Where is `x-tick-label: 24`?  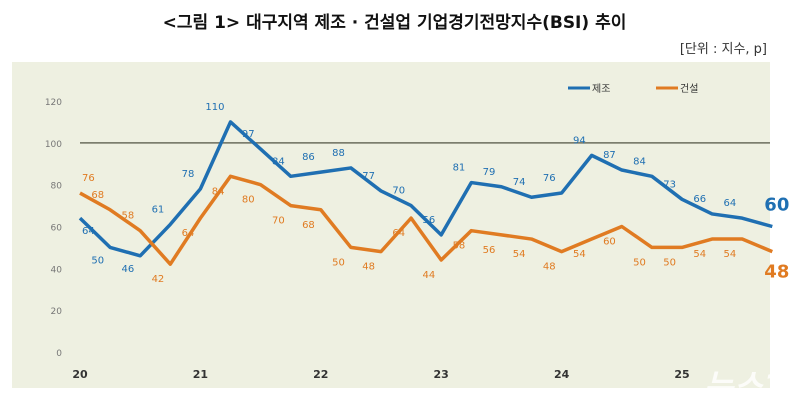 x-tick-label: 24 is located at coordinates (562, 374).